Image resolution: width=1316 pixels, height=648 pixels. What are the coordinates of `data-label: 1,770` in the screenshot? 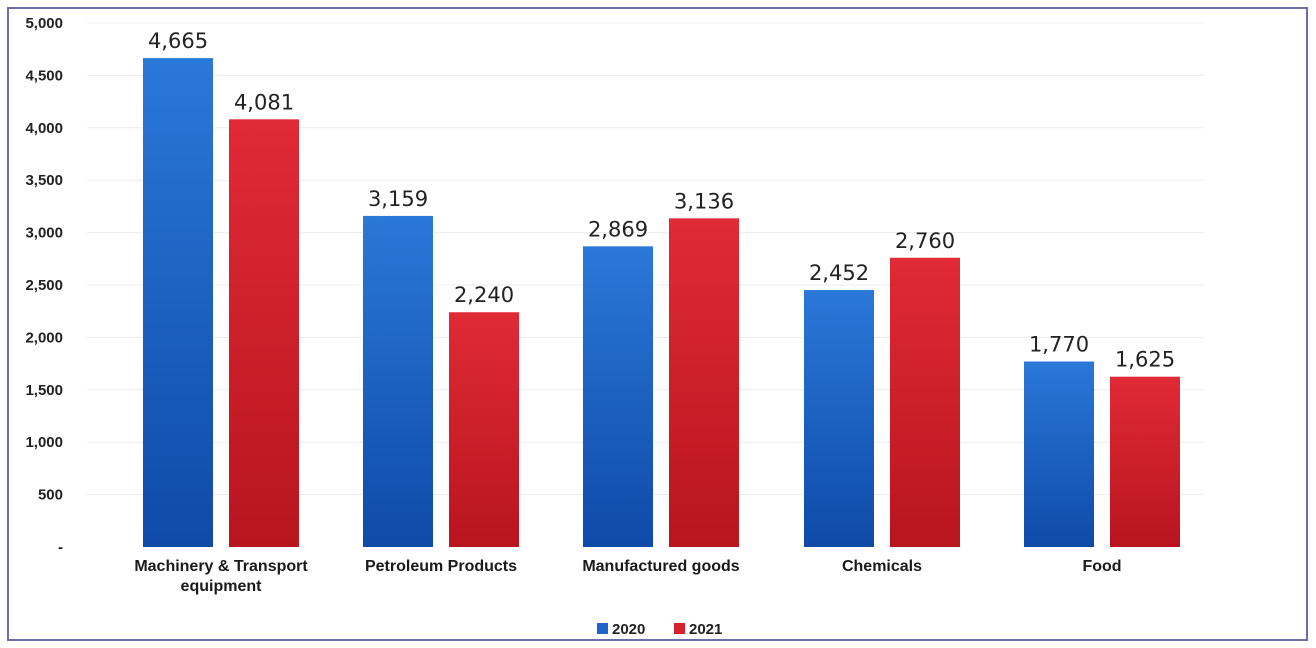 It's located at (1059, 345).